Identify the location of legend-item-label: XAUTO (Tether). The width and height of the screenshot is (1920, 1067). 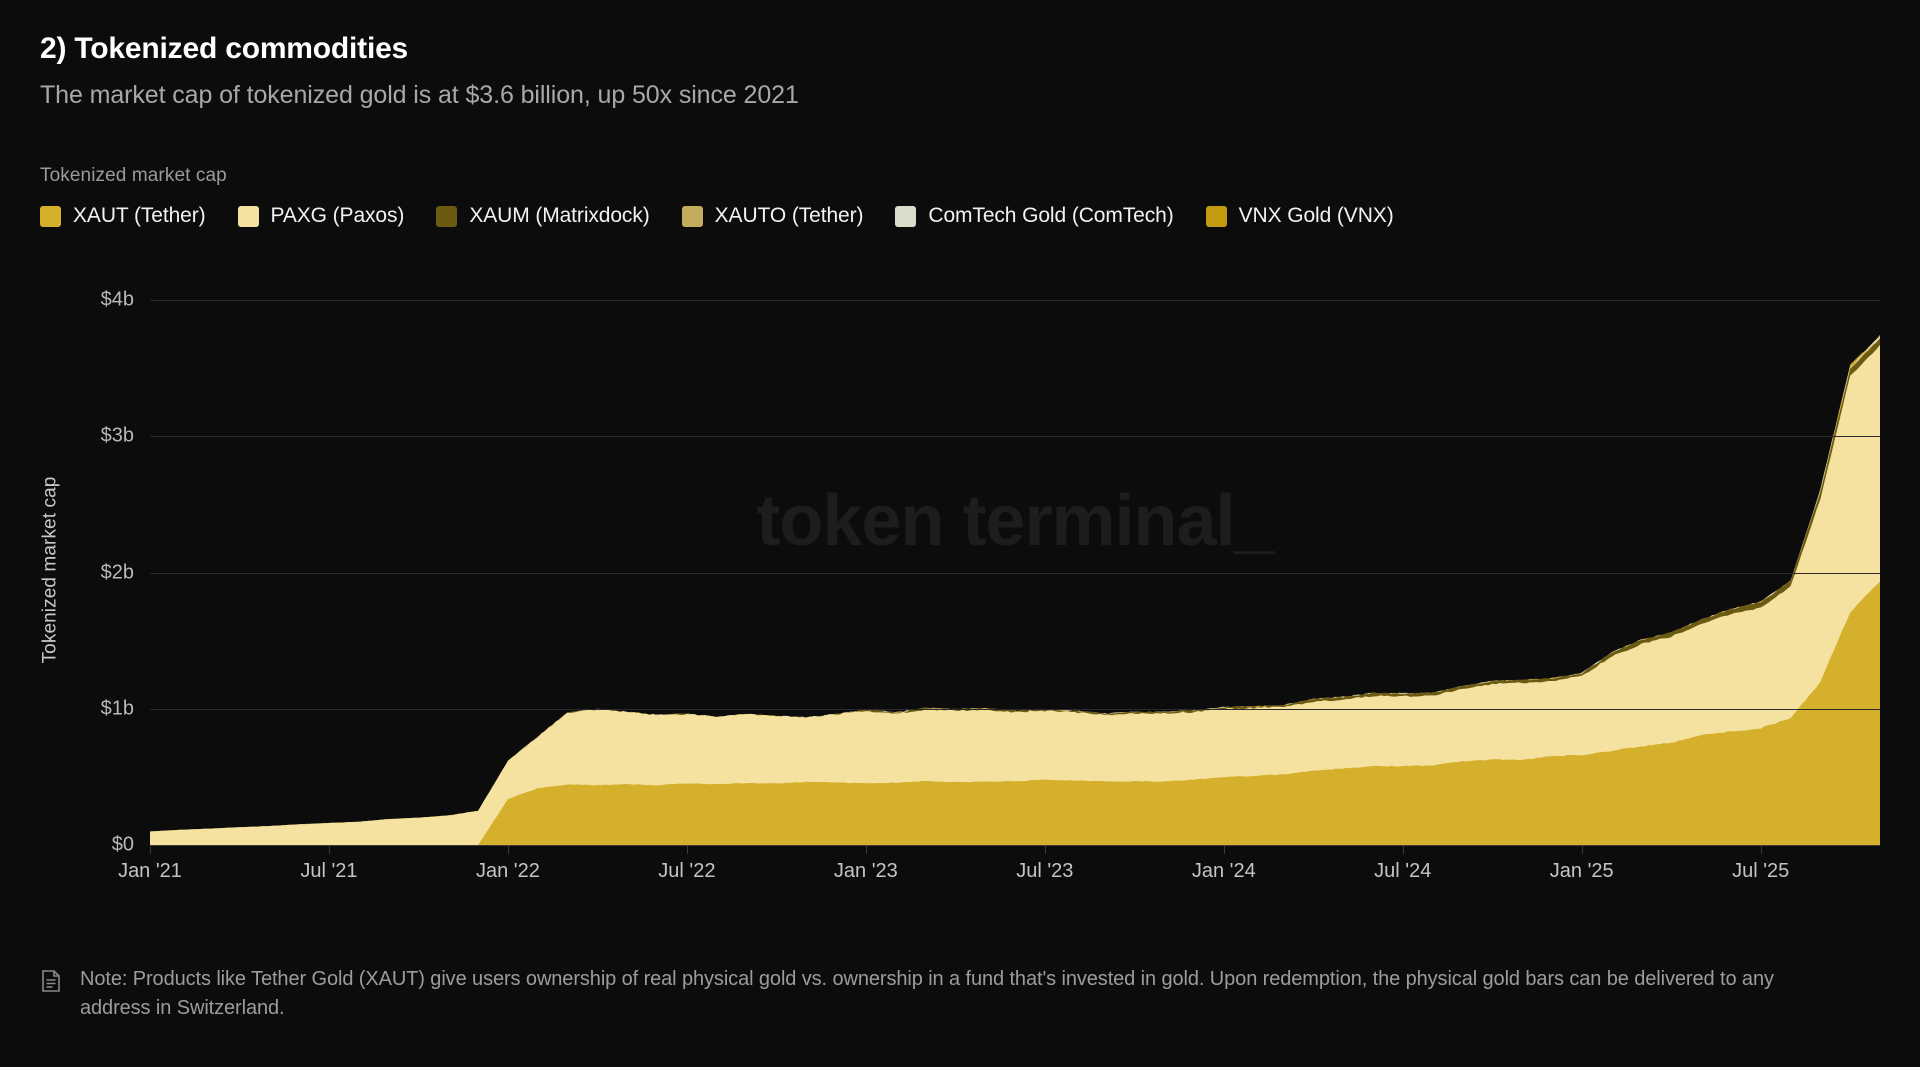
(789, 215).